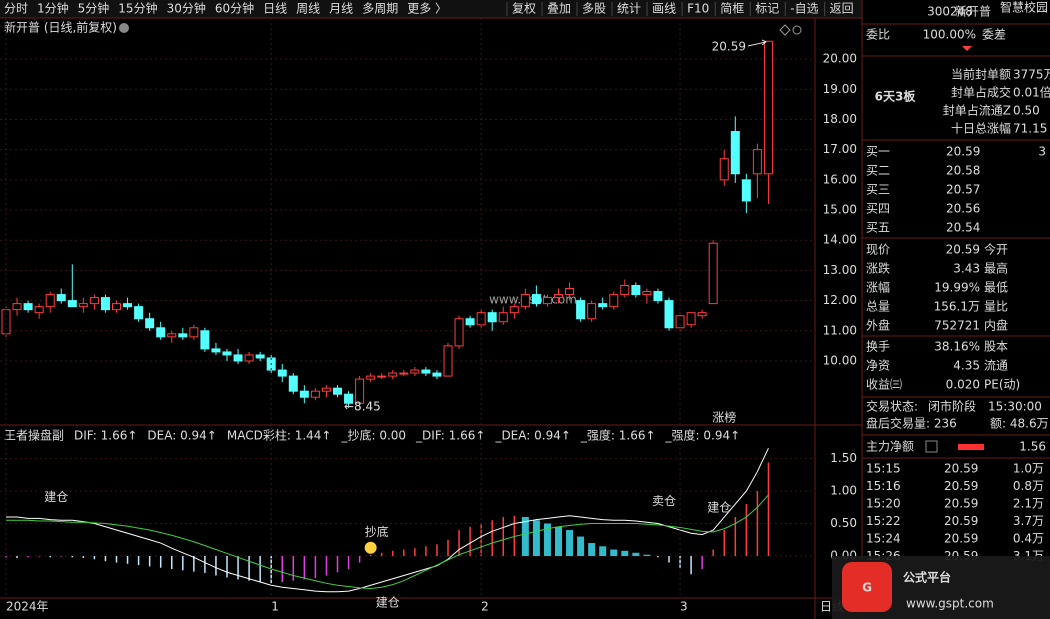 This screenshot has width=1050, height=619. Describe the element at coordinates (732, 9) in the screenshot. I see `toolbar-button: 简框` at that location.